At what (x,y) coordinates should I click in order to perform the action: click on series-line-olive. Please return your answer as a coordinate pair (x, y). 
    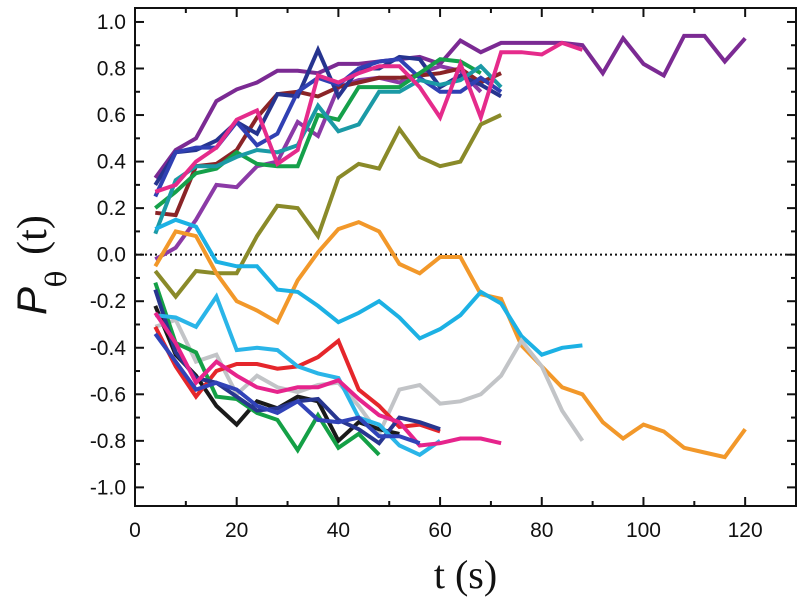
    Looking at the image, I should click on (327, 206).